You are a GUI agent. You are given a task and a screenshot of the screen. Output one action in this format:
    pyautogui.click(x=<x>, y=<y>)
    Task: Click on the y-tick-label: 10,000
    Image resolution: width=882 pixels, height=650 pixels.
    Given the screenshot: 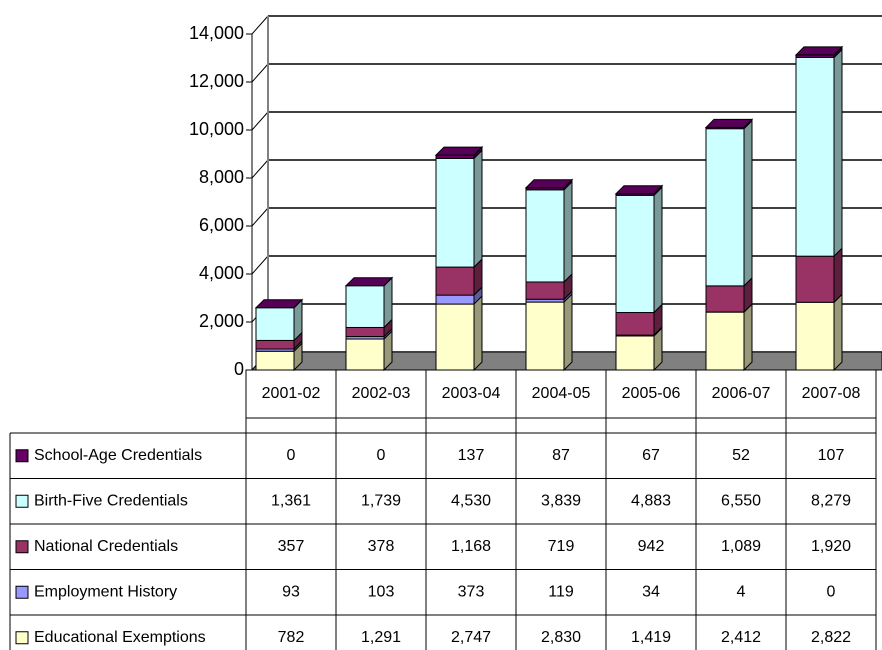 What is the action you would take?
    pyautogui.click(x=216, y=129)
    